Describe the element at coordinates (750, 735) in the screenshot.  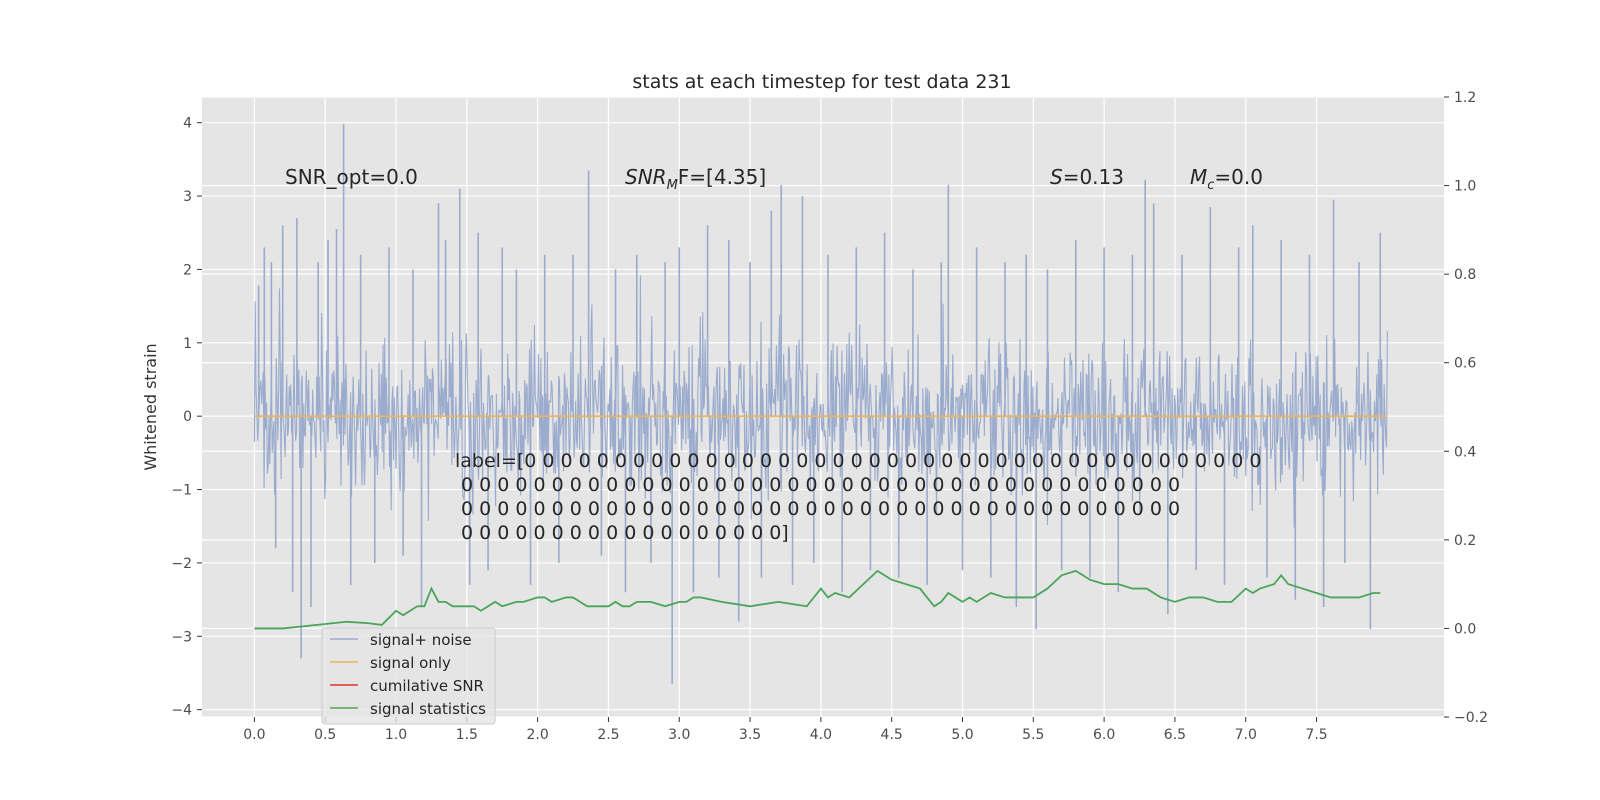
I see `x-tick-label: 3.5` at that location.